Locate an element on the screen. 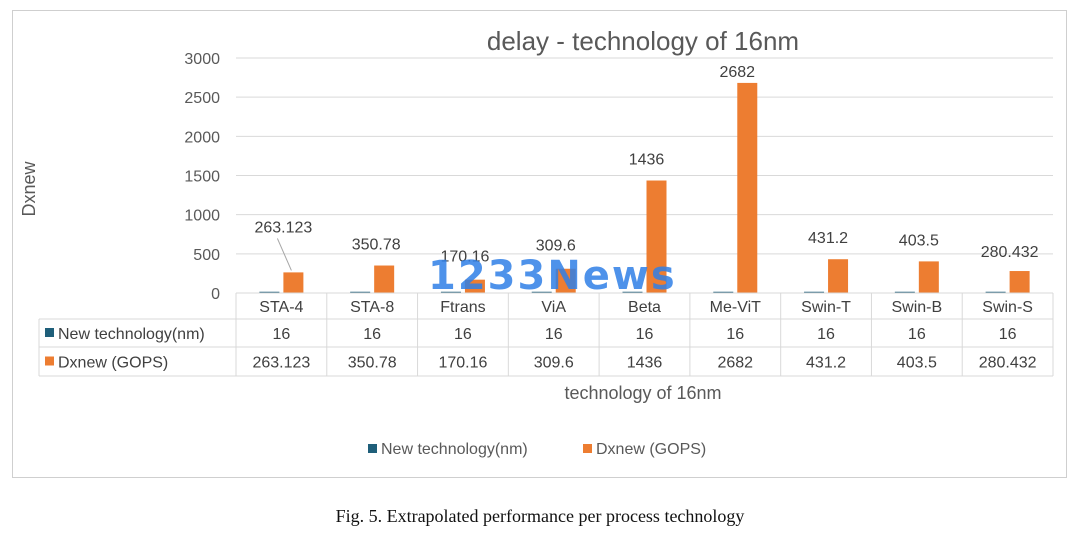 The image size is (1080, 540). data-label: 309.6 is located at coordinates (556, 246).